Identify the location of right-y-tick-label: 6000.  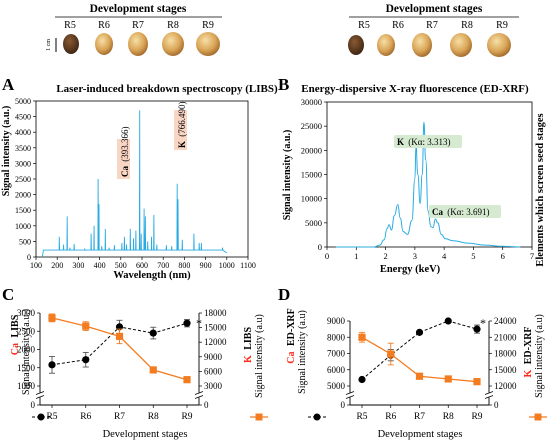
(213, 371).